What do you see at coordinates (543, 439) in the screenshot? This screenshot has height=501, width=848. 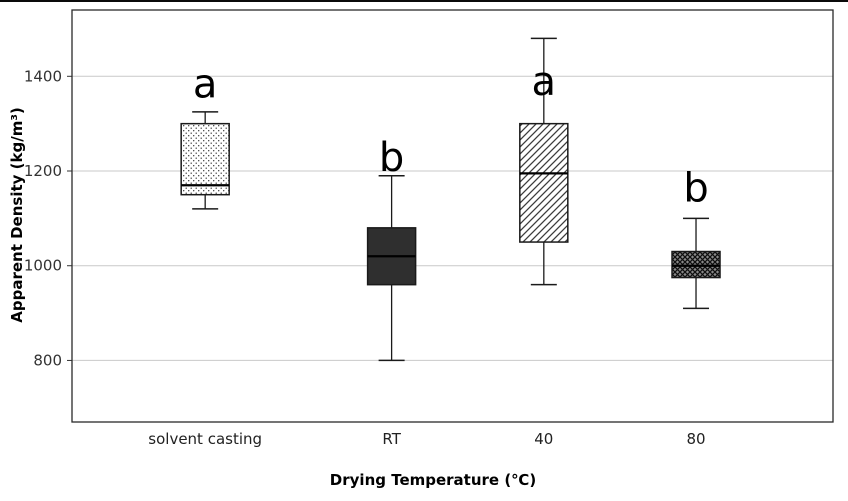 I see `x-category-label-2: 40` at bounding box center [543, 439].